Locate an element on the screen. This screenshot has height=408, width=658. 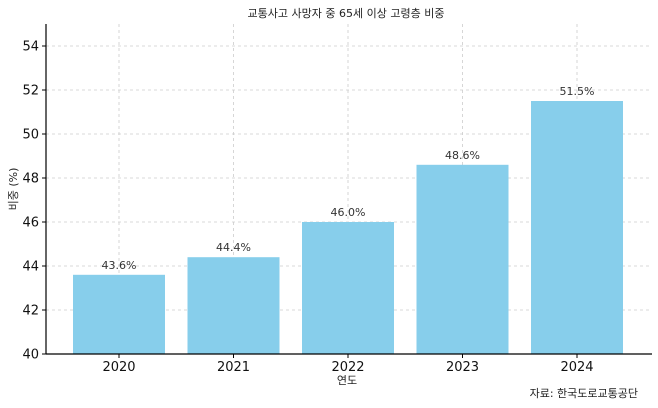
y-tick-label: 54 is located at coordinates (30, 47).